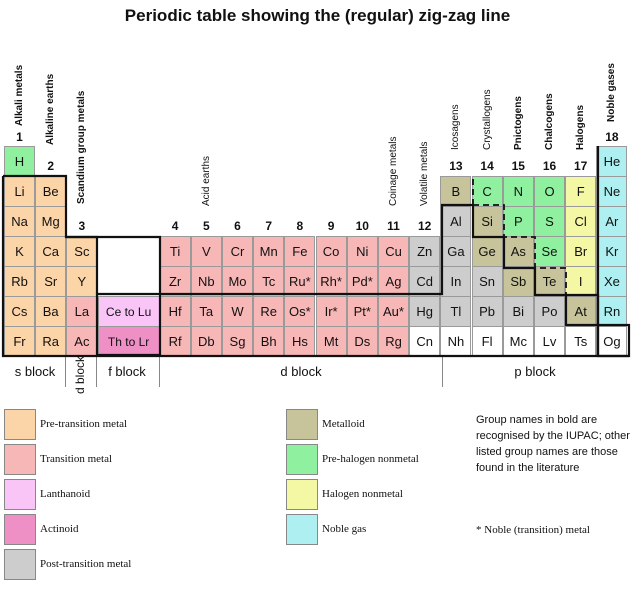 This screenshot has height=589, width=635. Describe the element at coordinates (487, 251) in the screenshot. I see `element-cell: Ge` at that location.